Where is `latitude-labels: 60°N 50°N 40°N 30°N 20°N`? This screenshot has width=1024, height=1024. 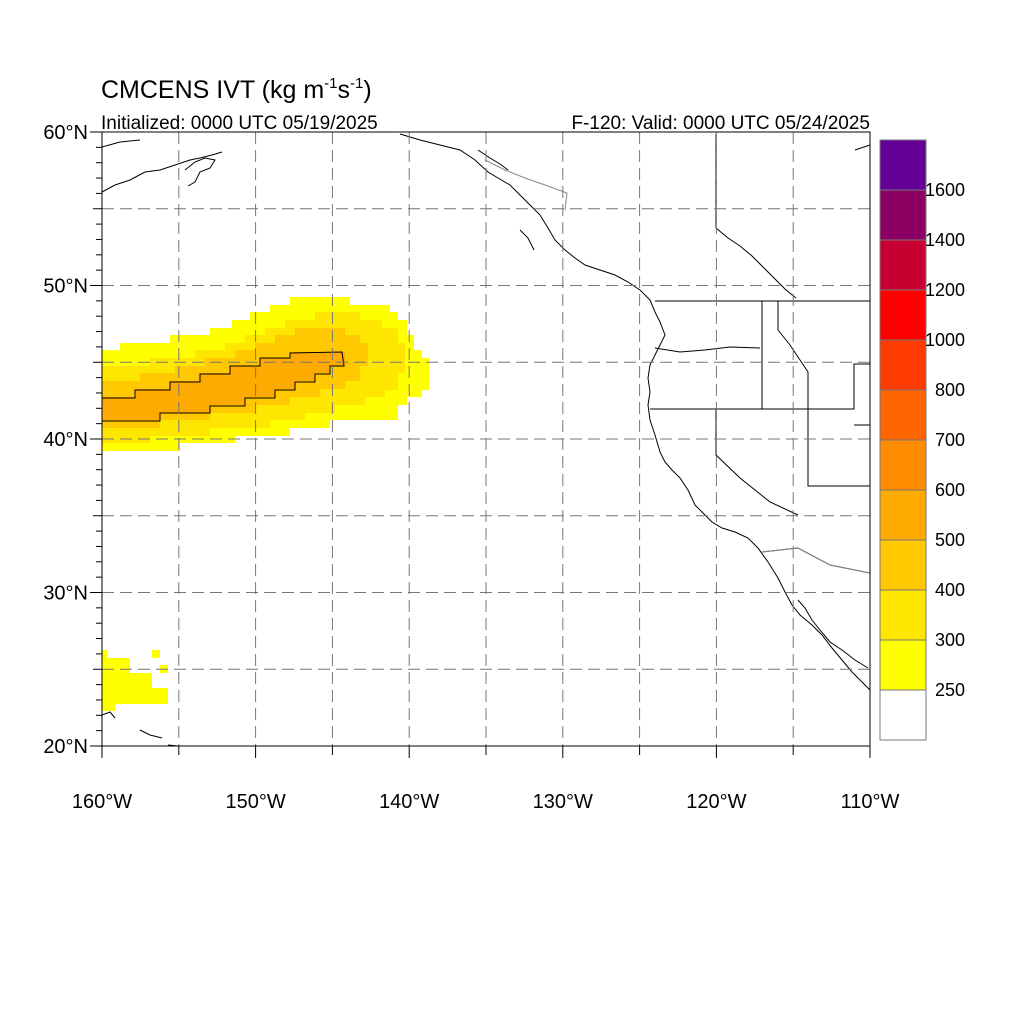 latitude-labels: 60°N 50°N 40°N 30°N 20°N is located at coordinates (65, 440).